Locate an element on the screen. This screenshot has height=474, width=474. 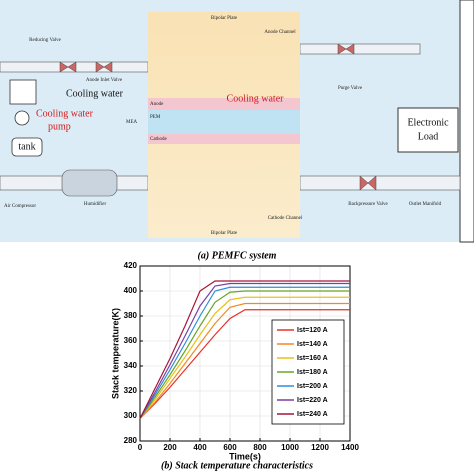
x-tick-label: 800 is located at coordinates (260, 447).